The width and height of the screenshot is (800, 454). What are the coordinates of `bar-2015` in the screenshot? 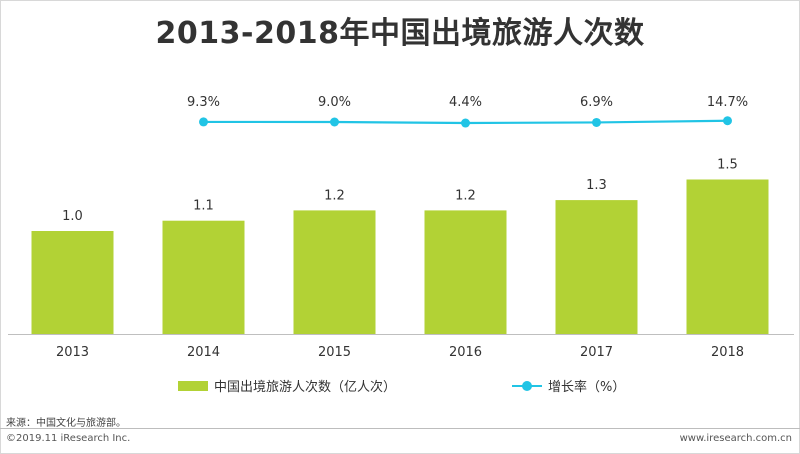 It's located at (334, 272).